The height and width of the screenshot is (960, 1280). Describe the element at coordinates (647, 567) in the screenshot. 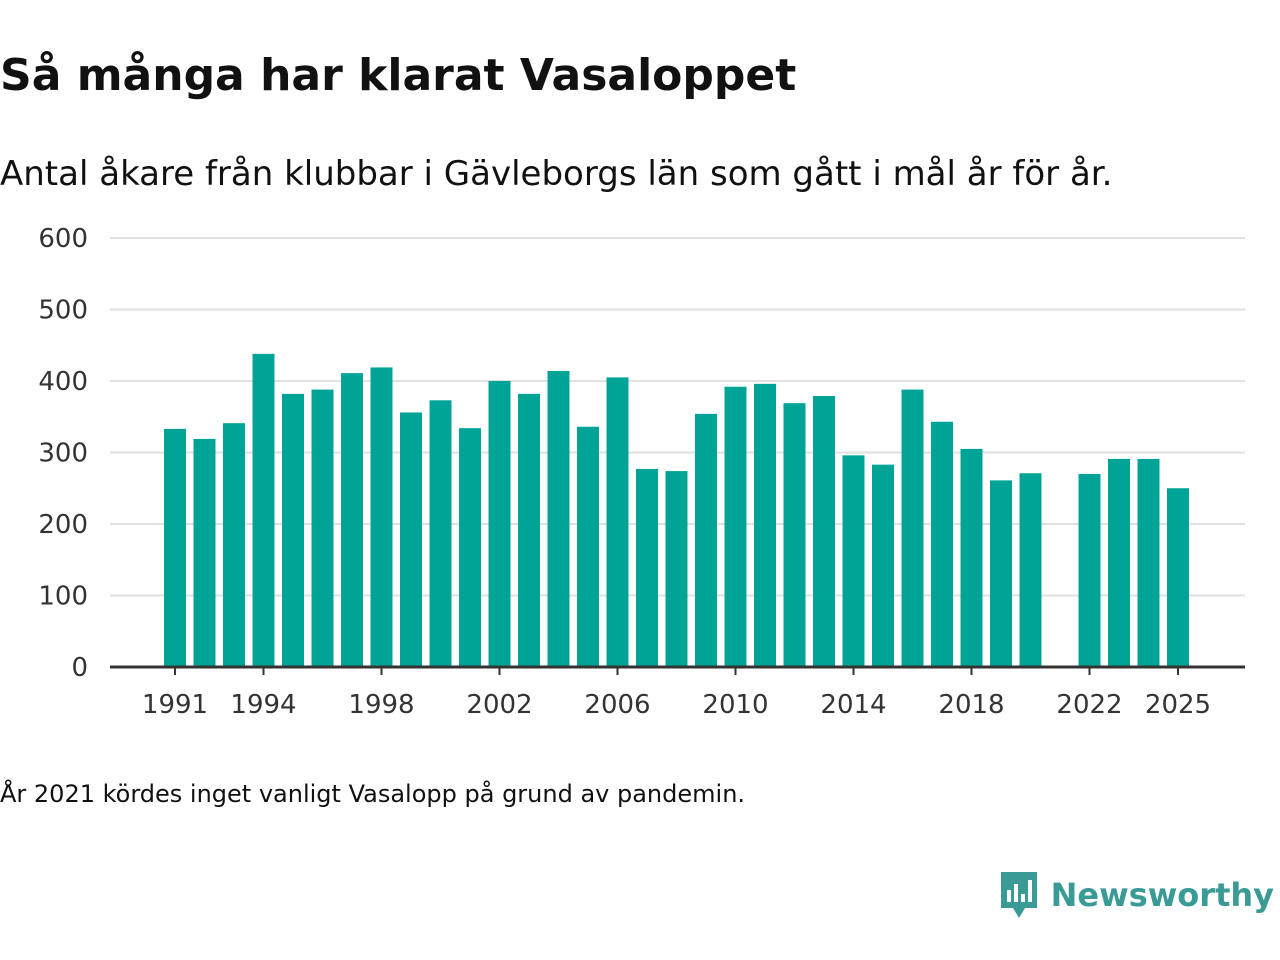

I see `bar-2007` at that location.